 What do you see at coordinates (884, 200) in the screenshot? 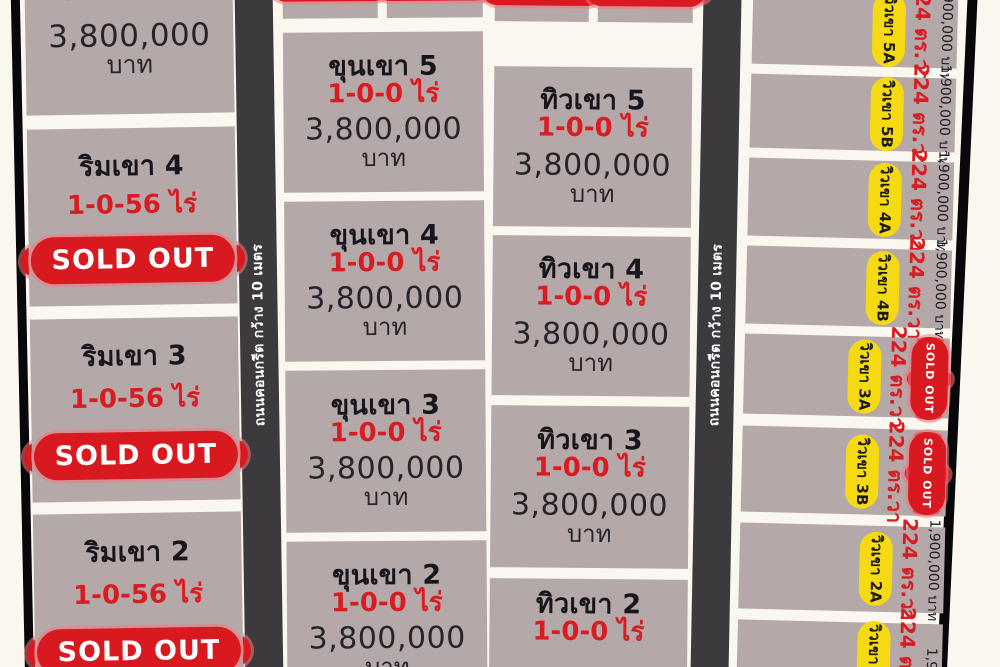
I see `plot-name-pill: วิวเขา 4A` at bounding box center [884, 200].